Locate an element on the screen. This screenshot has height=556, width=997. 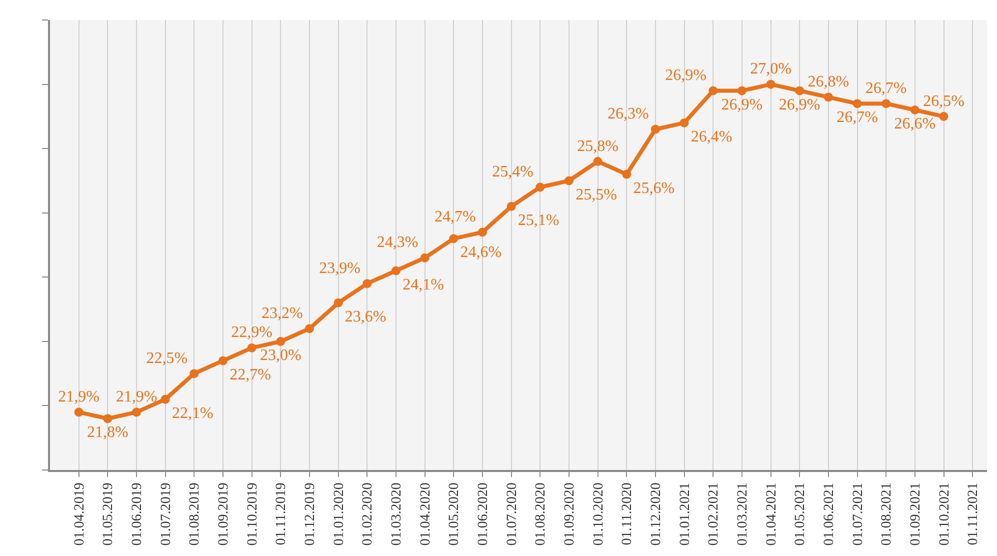
x-tick-label: 01.01.2021 is located at coordinates (685, 514).